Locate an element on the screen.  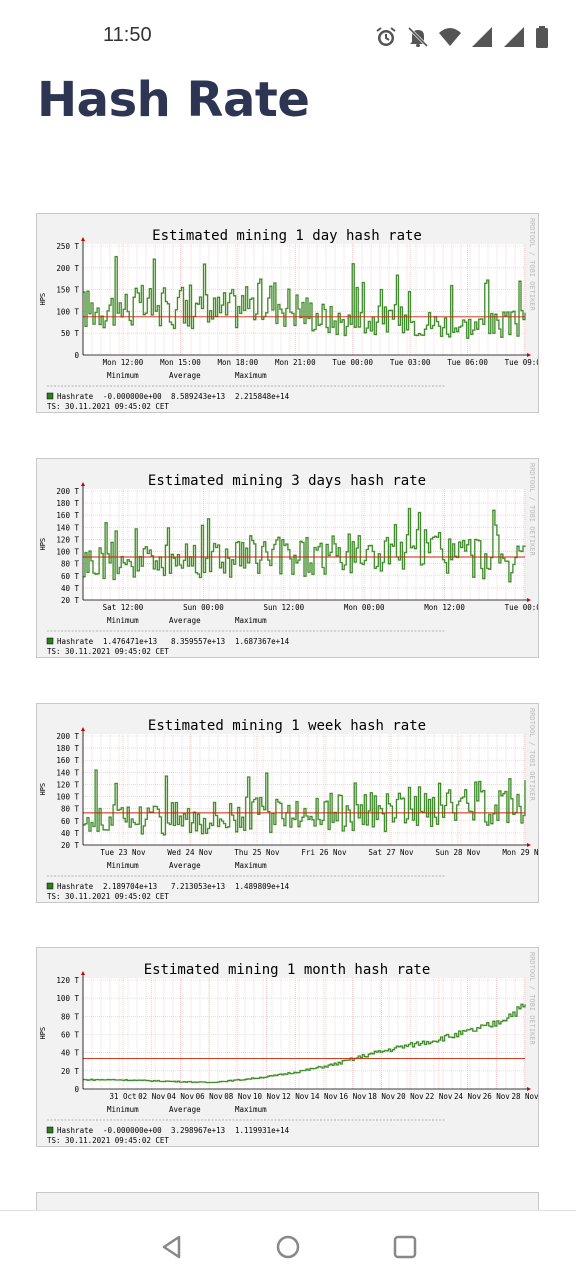
recents-icon is located at coordinates (405, 1247).